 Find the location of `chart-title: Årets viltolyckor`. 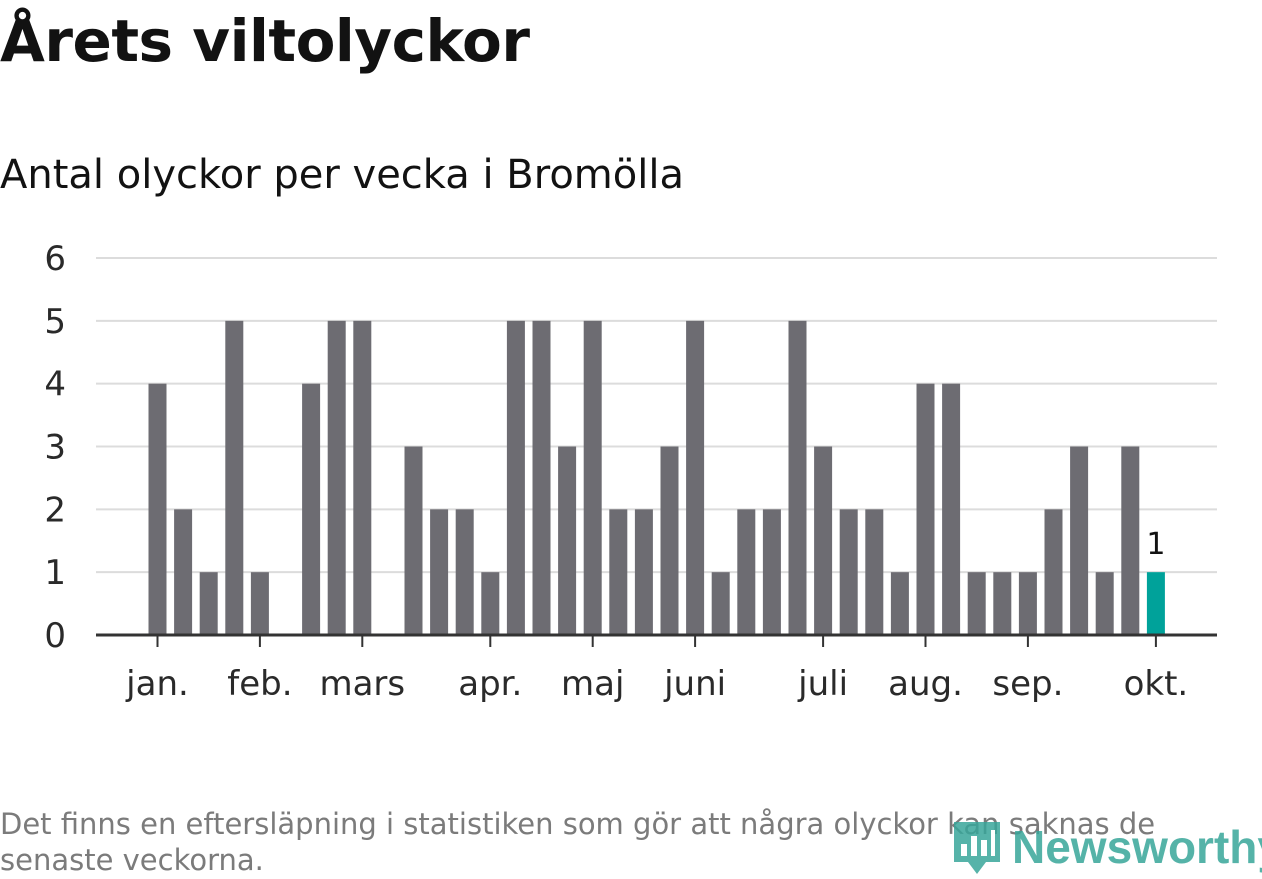

chart-title: Årets viltolyckor is located at coordinates (265, 41).